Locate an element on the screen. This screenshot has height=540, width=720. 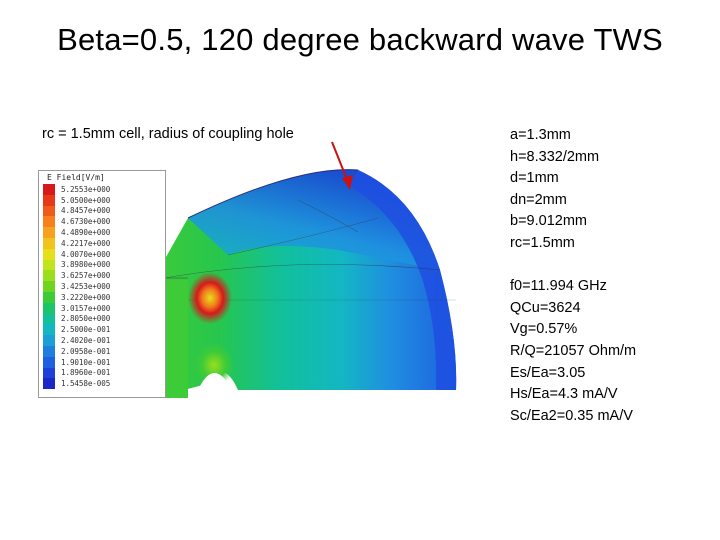
legend-entry: 3.2220e+000 is located at coordinates (77, 297).